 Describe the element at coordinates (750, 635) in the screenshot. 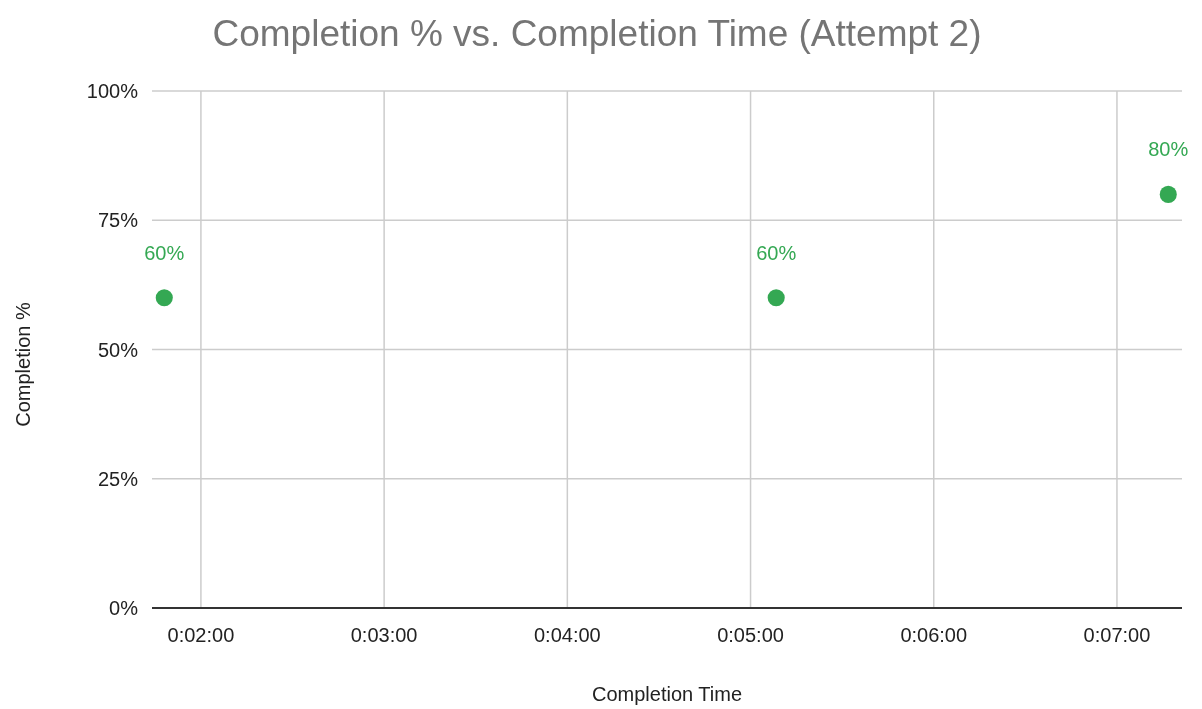

I see `x-tick-label: 0:05:00` at that location.